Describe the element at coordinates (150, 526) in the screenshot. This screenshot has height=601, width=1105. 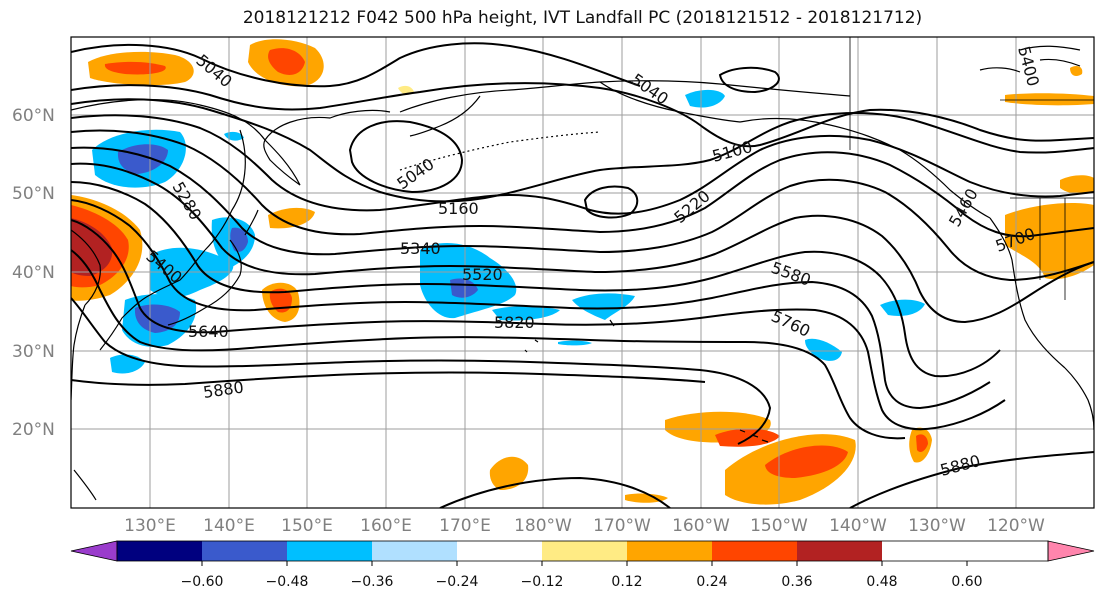
I see `lon-label: 130°E` at that location.